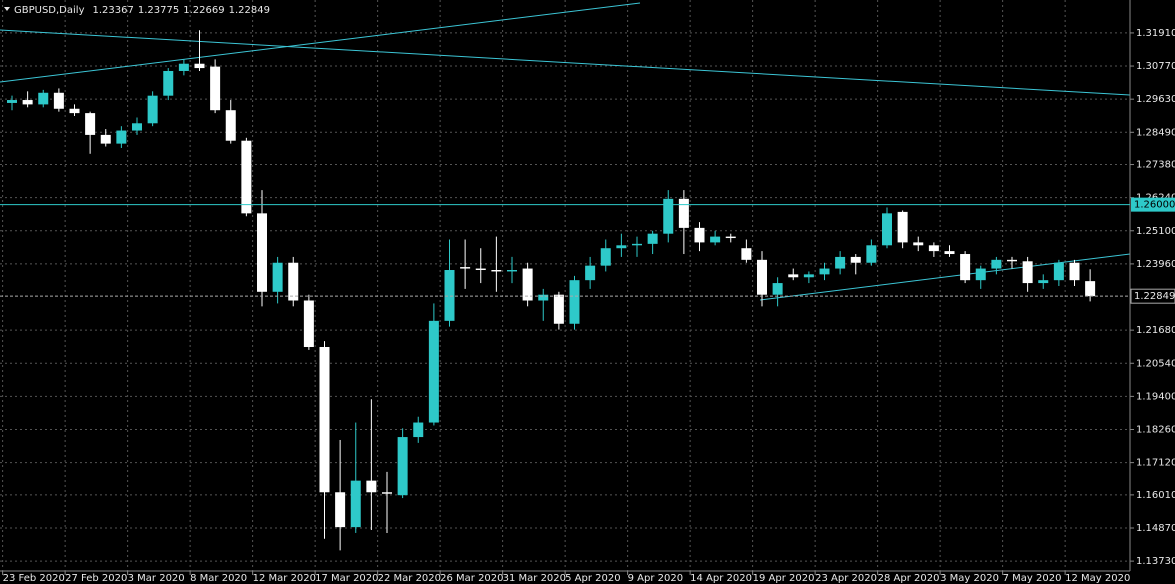 This screenshot has height=584, width=1175. Describe the element at coordinates (158, 10) in the screenshot. I see `high: 1.23775` at that location.